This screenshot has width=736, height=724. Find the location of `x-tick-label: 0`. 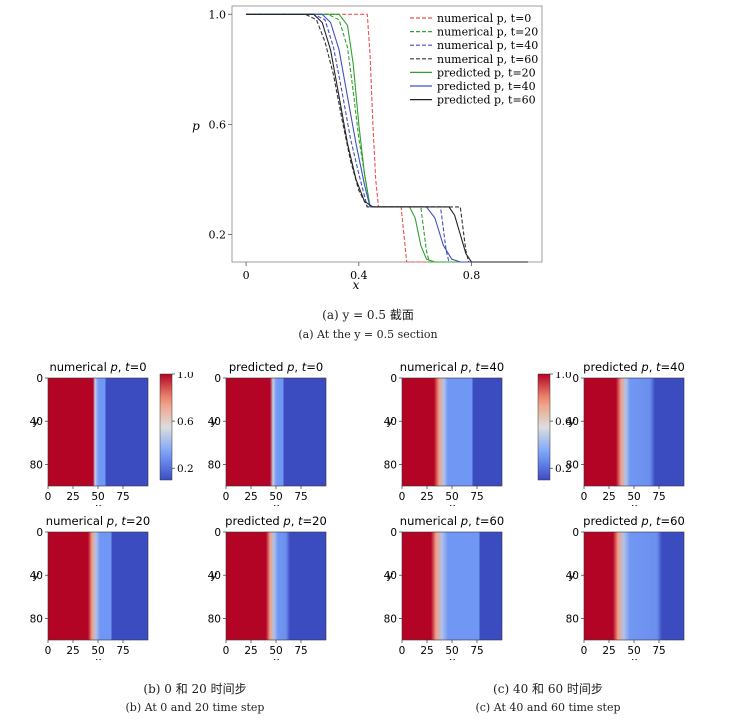

x-tick-label: 0 is located at coordinates (246, 275).